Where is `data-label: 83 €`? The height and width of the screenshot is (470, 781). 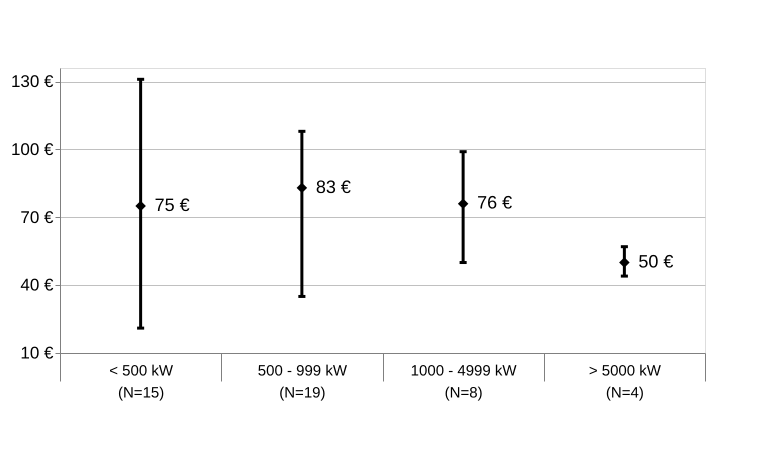
data-label: 83 € is located at coordinates (333, 186).